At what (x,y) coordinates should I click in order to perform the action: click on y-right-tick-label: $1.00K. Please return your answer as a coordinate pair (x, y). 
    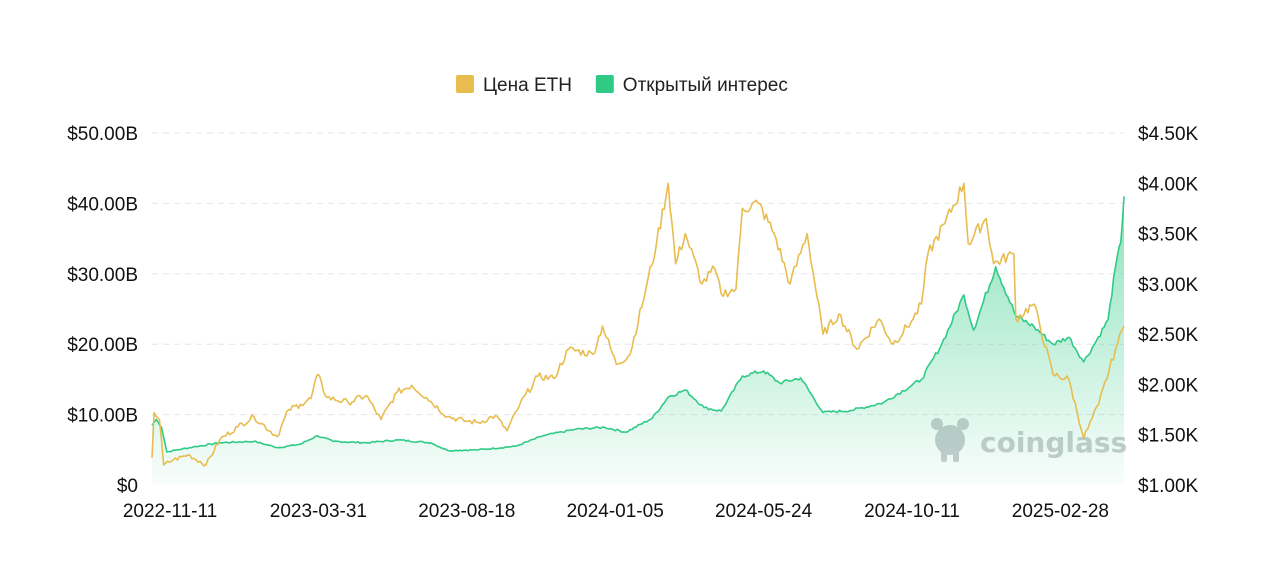
    Looking at the image, I should click on (1168, 486).